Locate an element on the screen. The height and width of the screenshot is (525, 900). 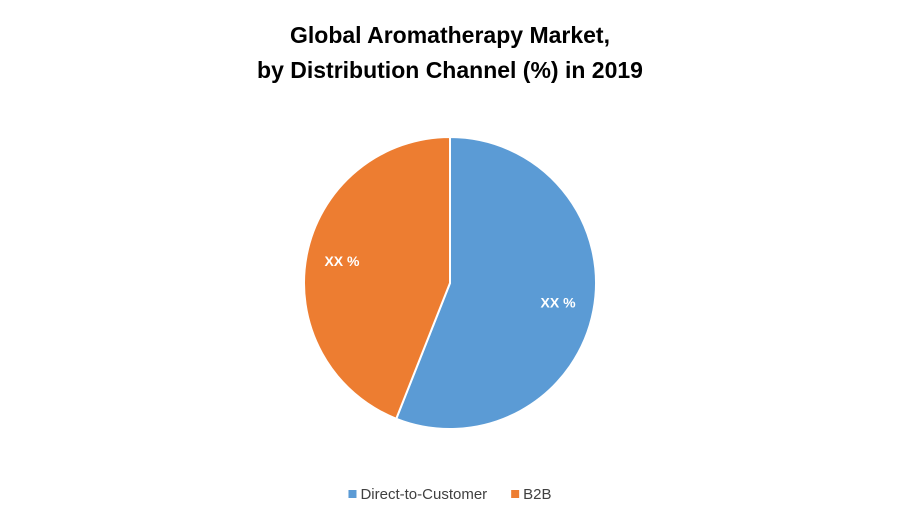
legend-label: Direct-to-Customer is located at coordinates (423, 494).